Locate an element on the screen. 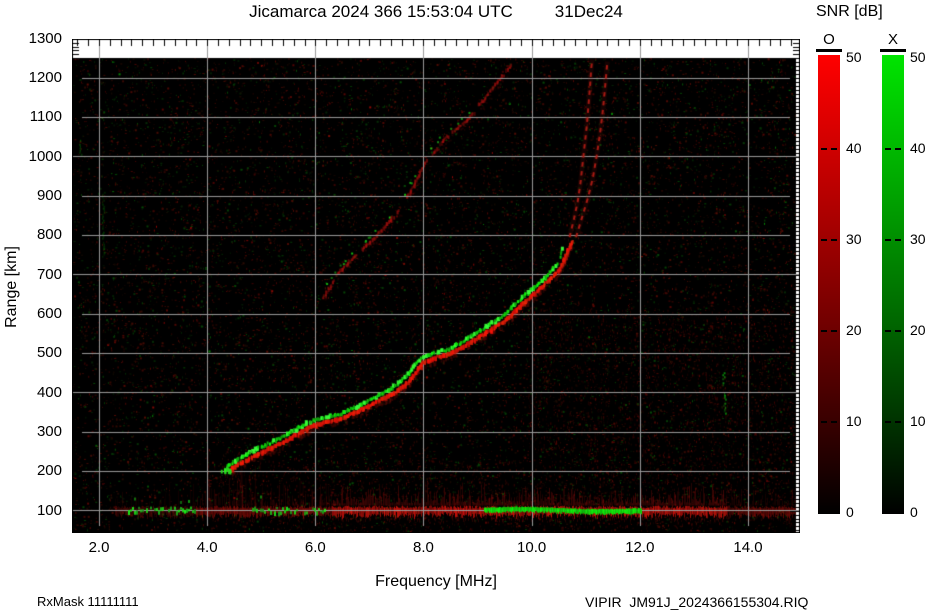 Image resolution: width=932 pixels, height=614 pixels. colorbar-o-mode-label: O is located at coordinates (829, 41).